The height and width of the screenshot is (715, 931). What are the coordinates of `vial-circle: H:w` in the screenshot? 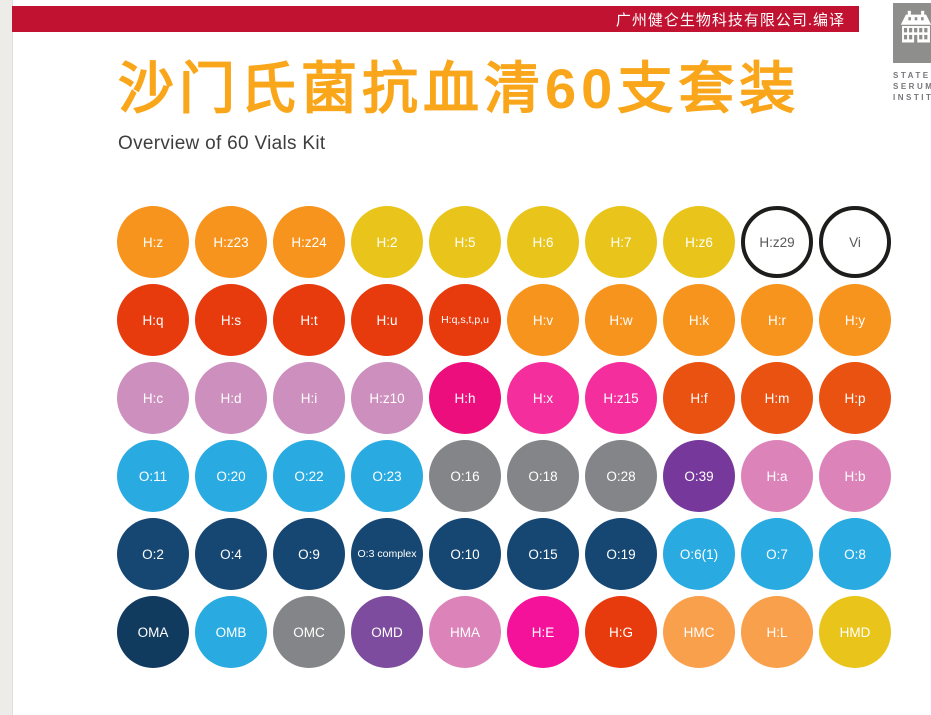 It's located at (621, 320).